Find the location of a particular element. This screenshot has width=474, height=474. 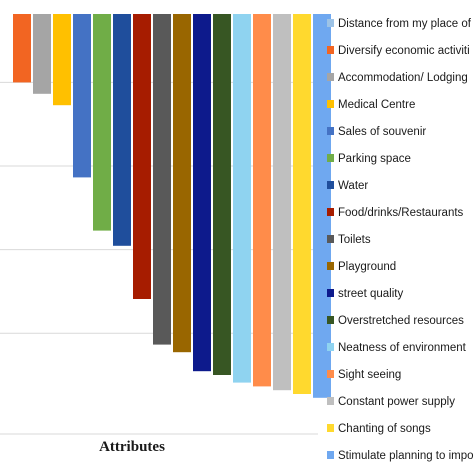

legend-label: Constant power supply is located at coordinates (396, 402).